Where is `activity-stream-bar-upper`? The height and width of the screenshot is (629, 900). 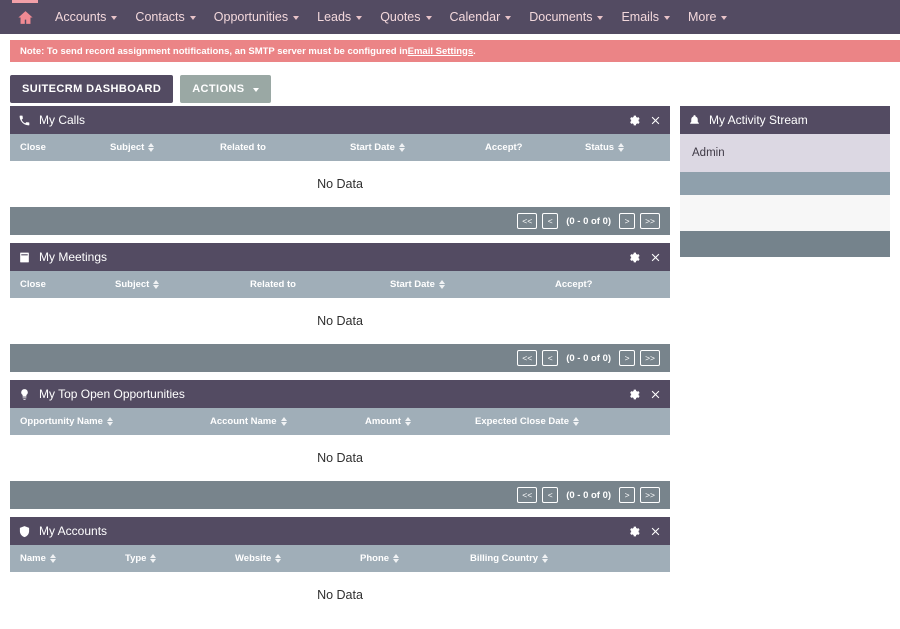 activity-stream-bar-upper is located at coordinates (785, 183).